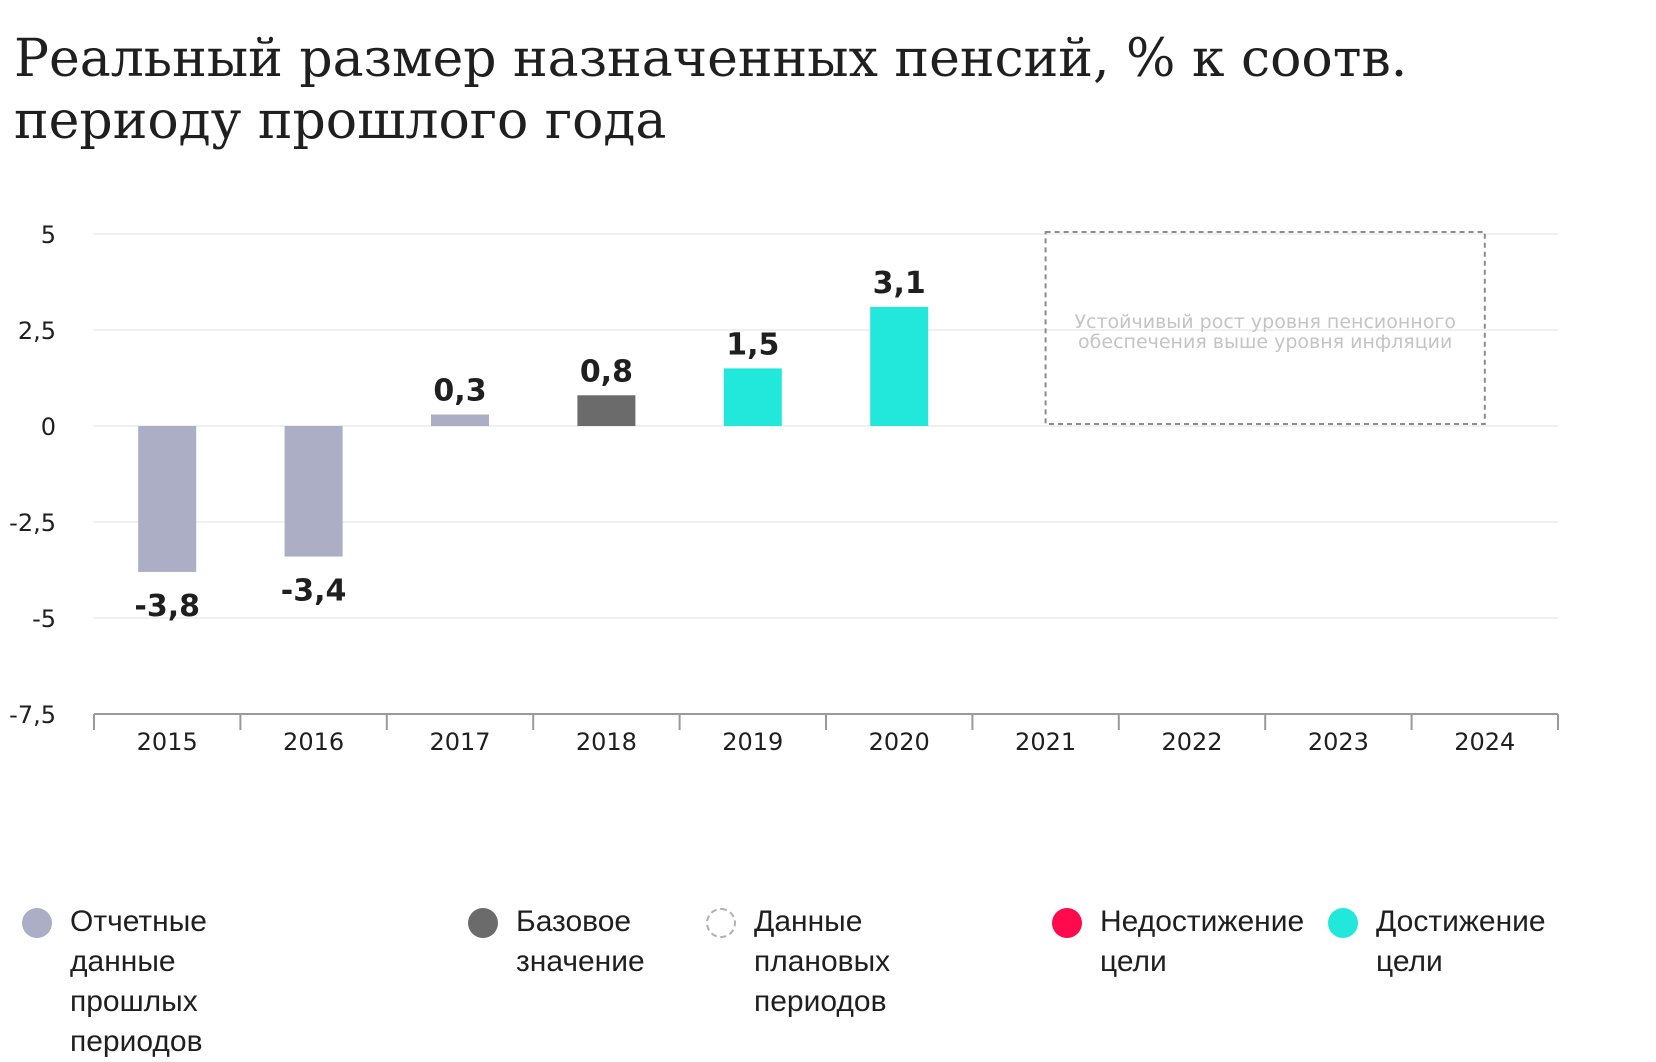  Describe the element at coordinates (1484, 742) in the screenshot. I see `x-tick-label: 2024` at that location.